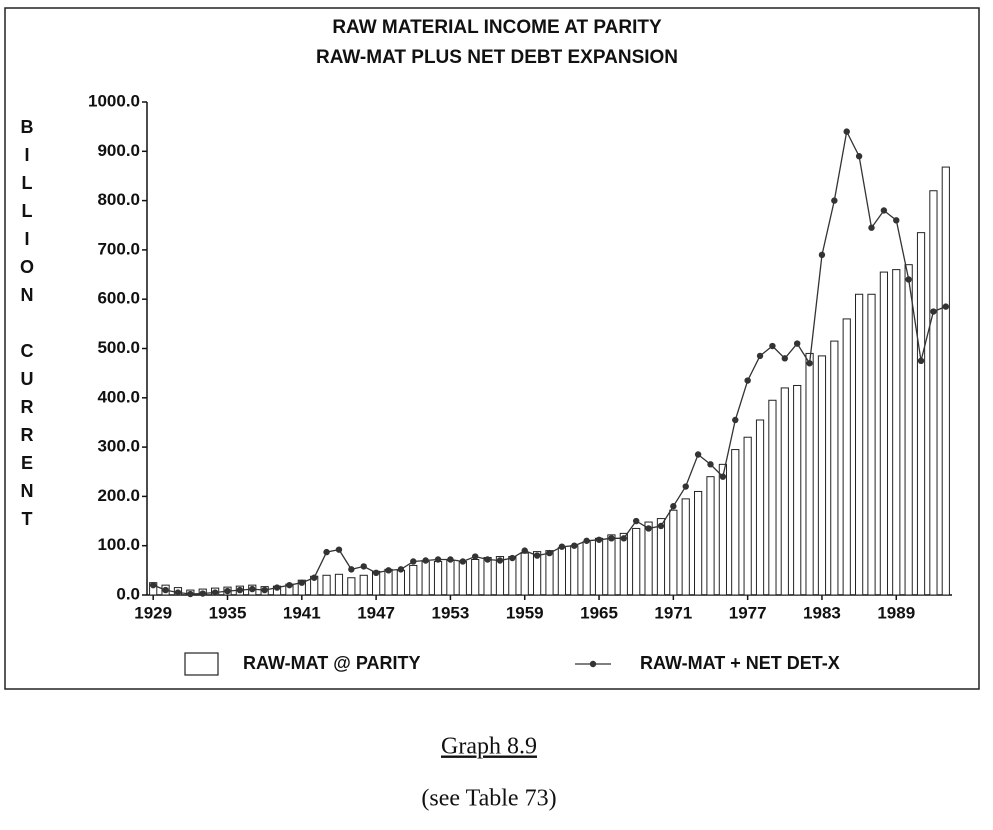 The image size is (993, 830). Describe the element at coordinates (118, 495) in the screenshot. I see `y-tick-label: 200.0` at that location.